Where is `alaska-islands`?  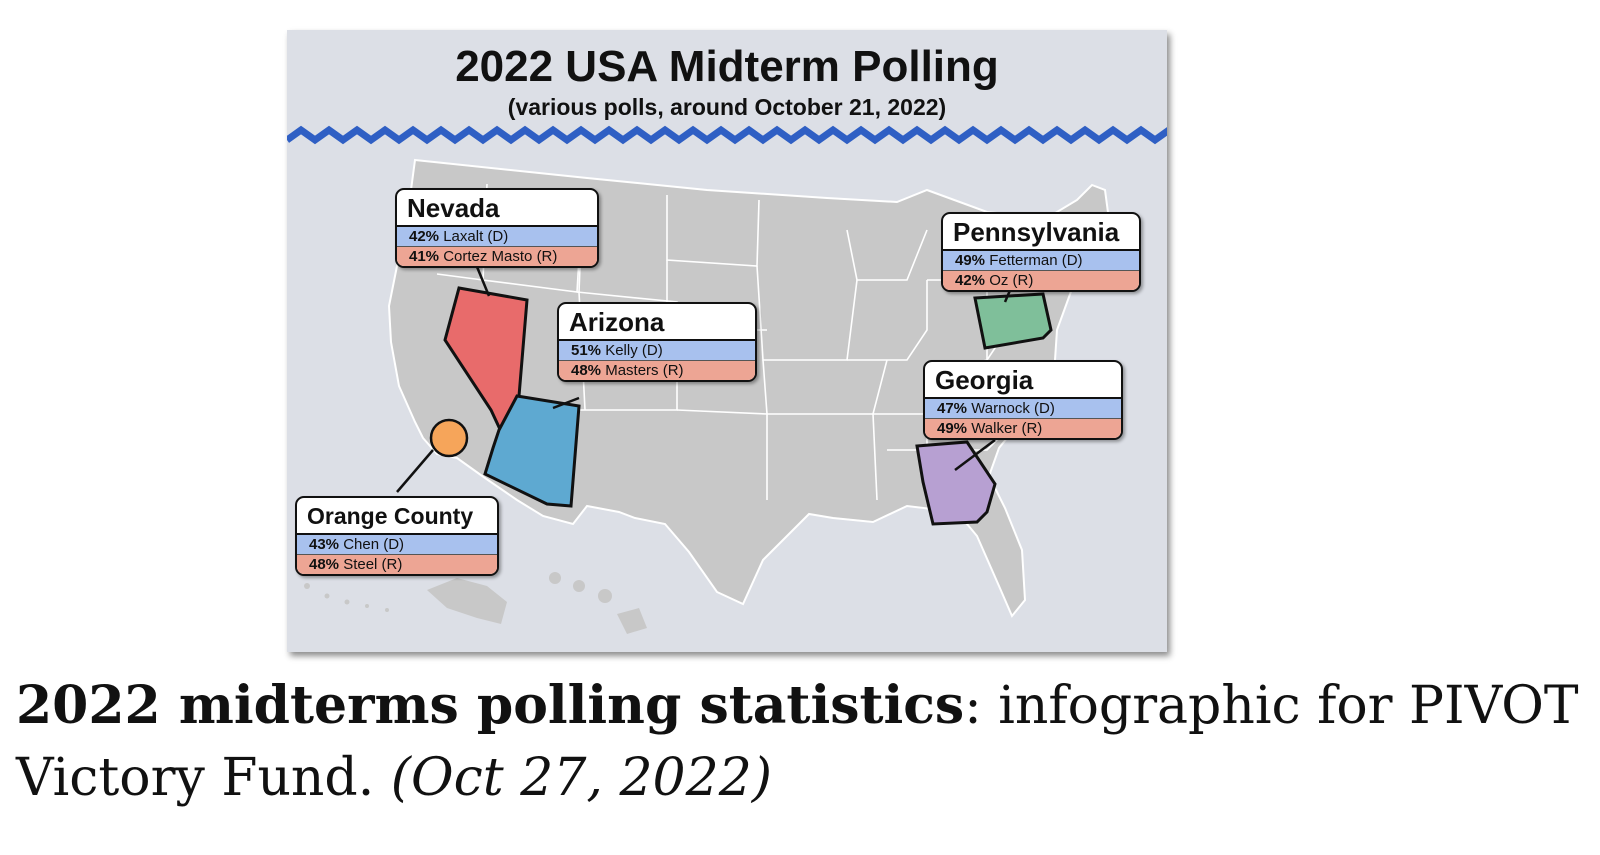 alaska-islands is located at coordinates (405, 601).